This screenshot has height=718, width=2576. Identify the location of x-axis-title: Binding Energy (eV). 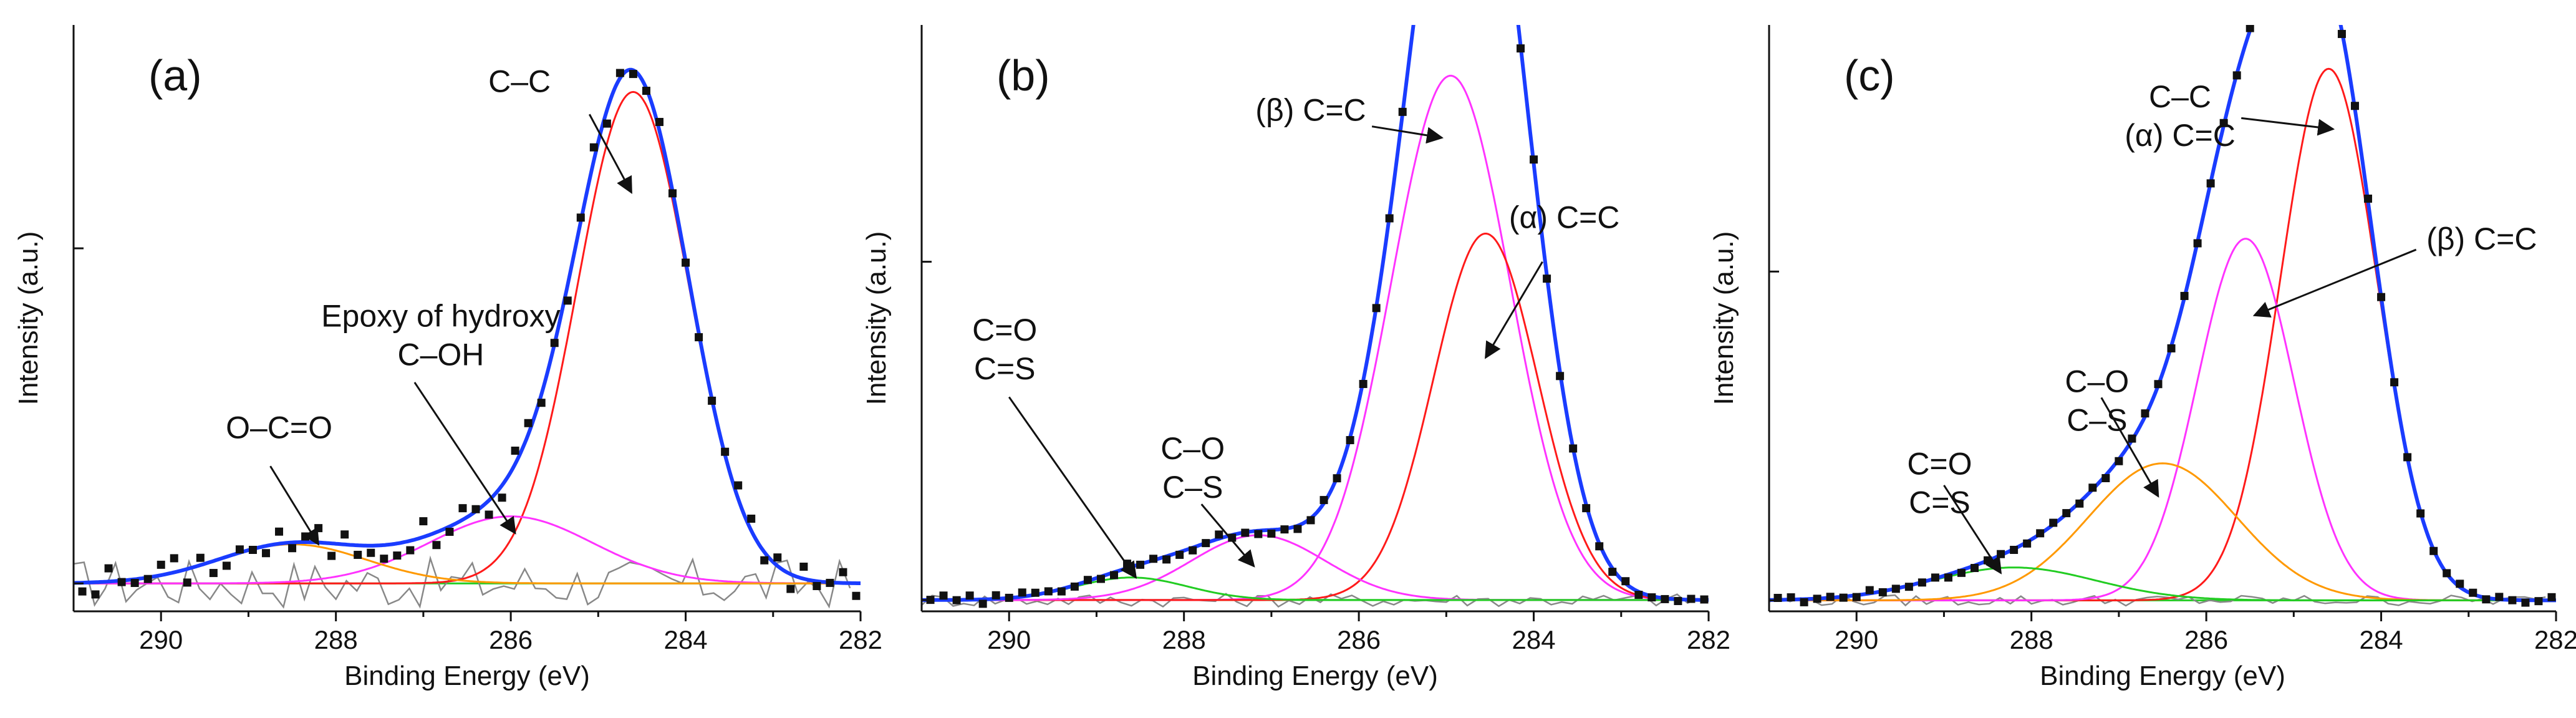
(1315, 676).